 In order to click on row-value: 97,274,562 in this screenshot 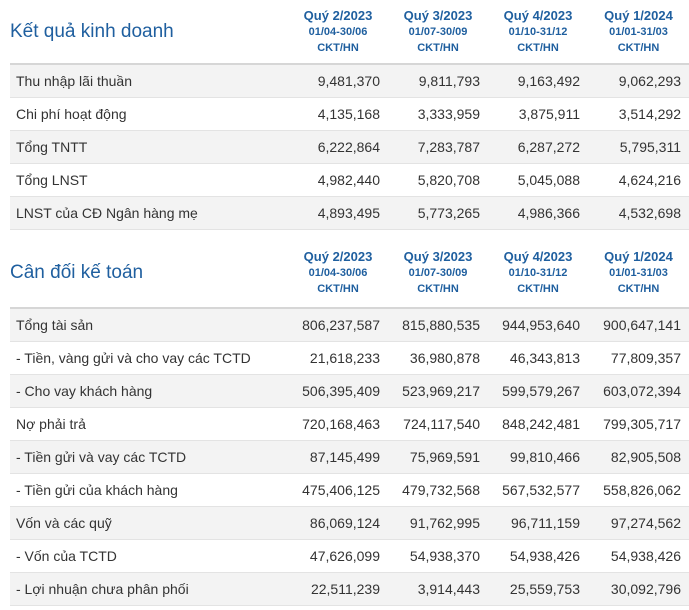, I will do `click(638, 523)`.